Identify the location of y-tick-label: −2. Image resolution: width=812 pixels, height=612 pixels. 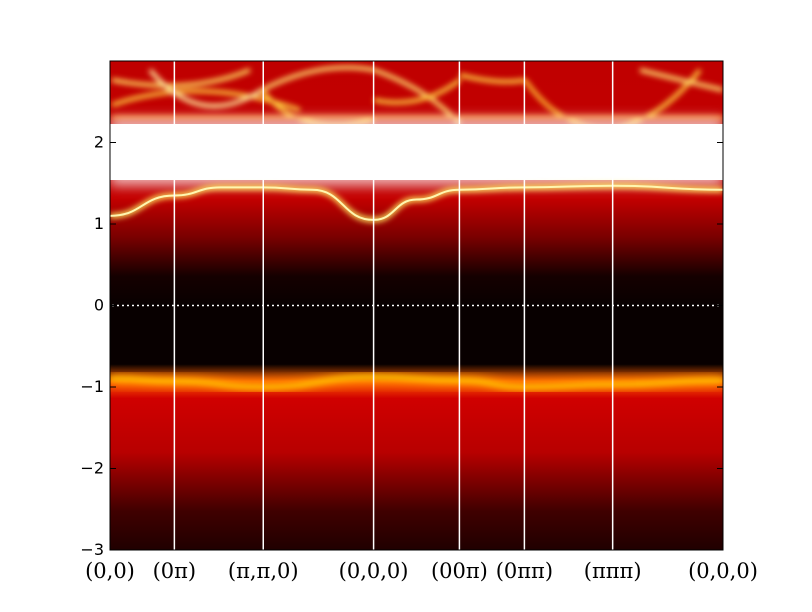
(92, 468).